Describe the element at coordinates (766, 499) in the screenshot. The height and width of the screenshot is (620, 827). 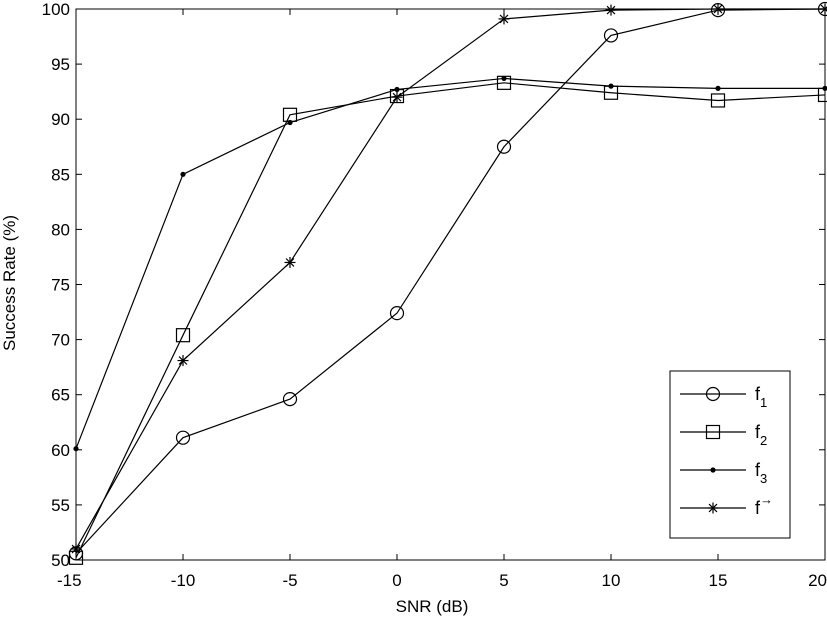
I see `legend-subscript: →` at that location.